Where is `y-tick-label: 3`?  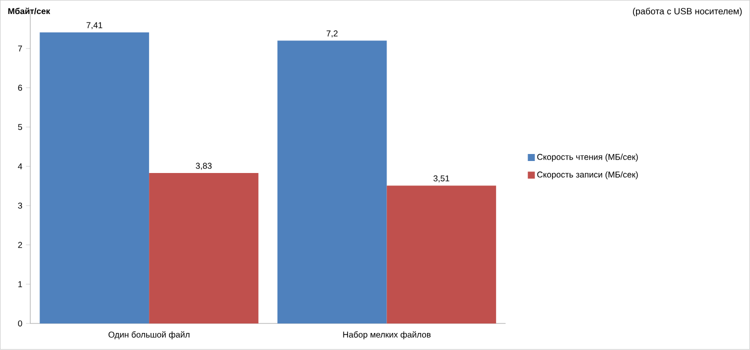 y-tick-label: 3 is located at coordinates (20, 205).